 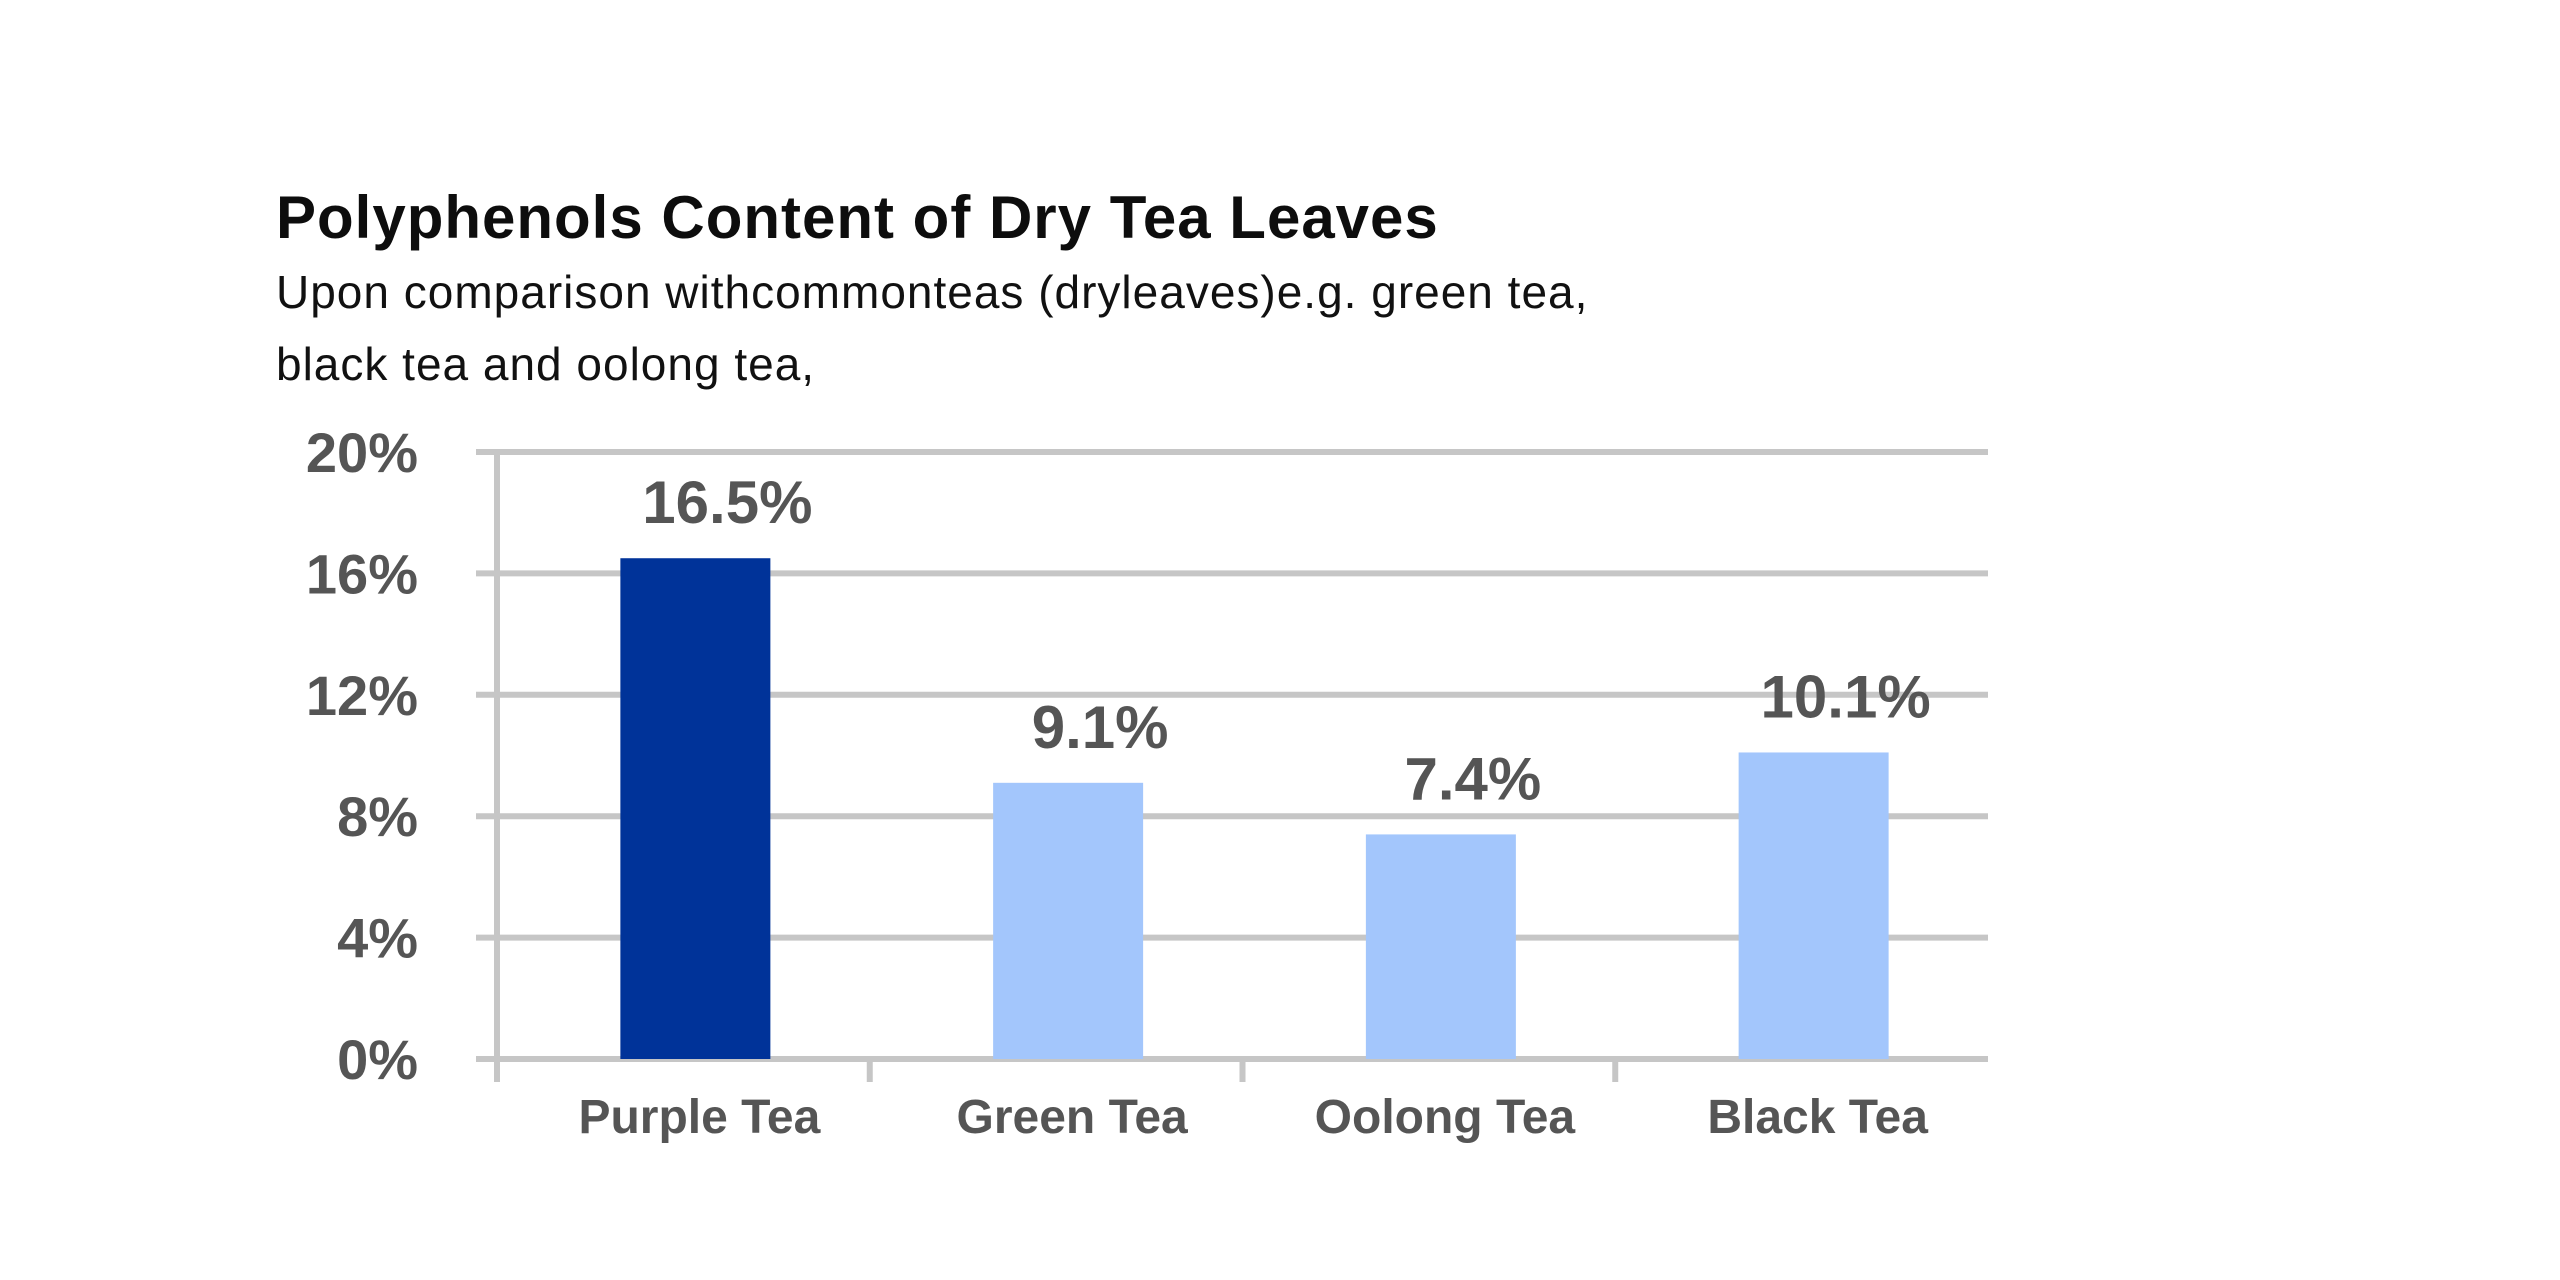 I want to click on y-tick-label: 20%, so click(x=362, y=452).